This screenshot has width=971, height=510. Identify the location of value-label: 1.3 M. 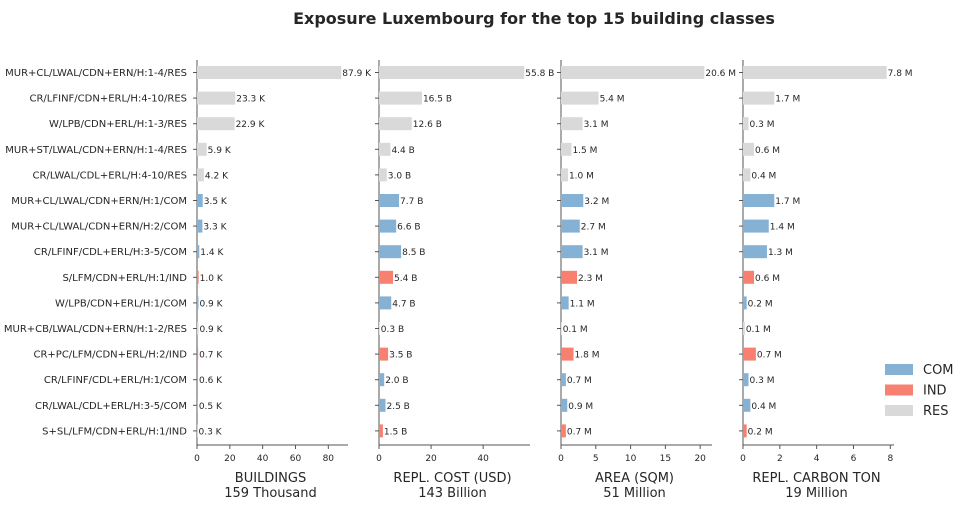
(780, 253).